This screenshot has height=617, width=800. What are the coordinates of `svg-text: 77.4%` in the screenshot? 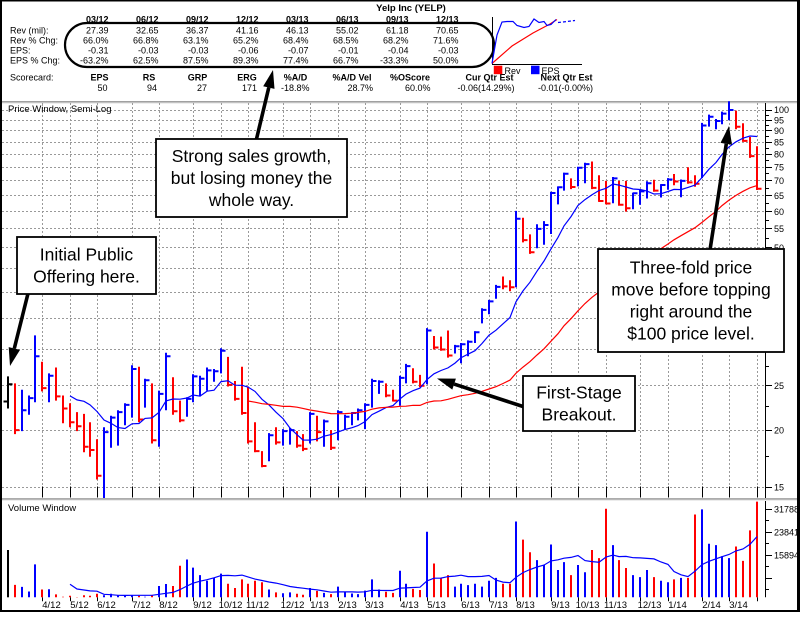 It's located at (296, 61).